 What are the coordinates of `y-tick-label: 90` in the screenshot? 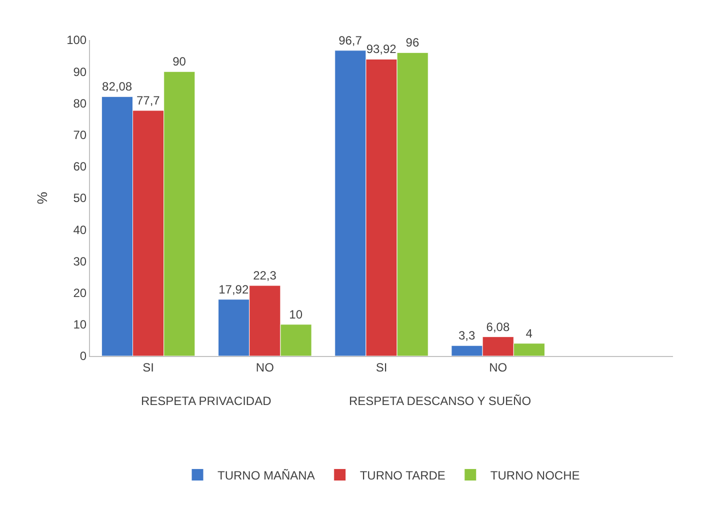 It's located at (80, 71).